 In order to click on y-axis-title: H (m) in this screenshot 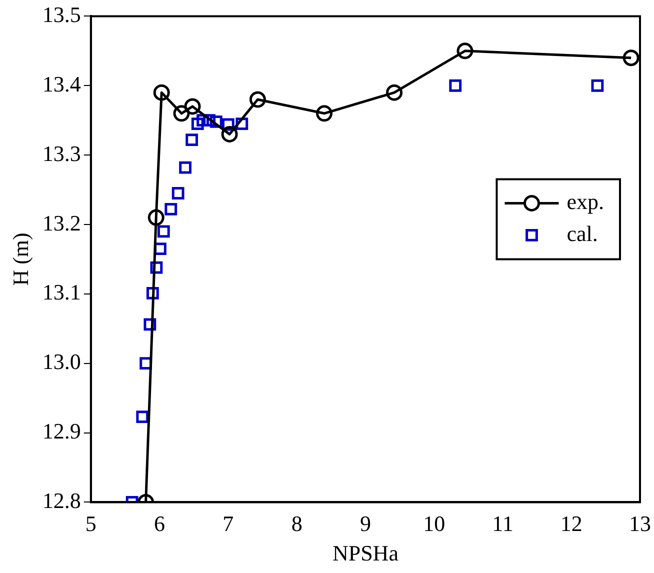, I will do `click(20, 259)`.